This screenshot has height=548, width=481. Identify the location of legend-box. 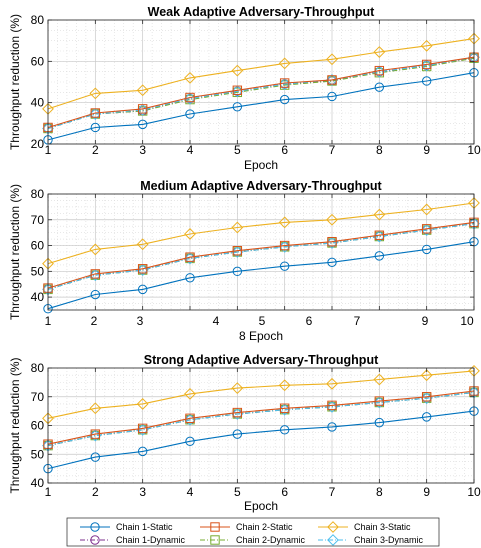
(253, 532).